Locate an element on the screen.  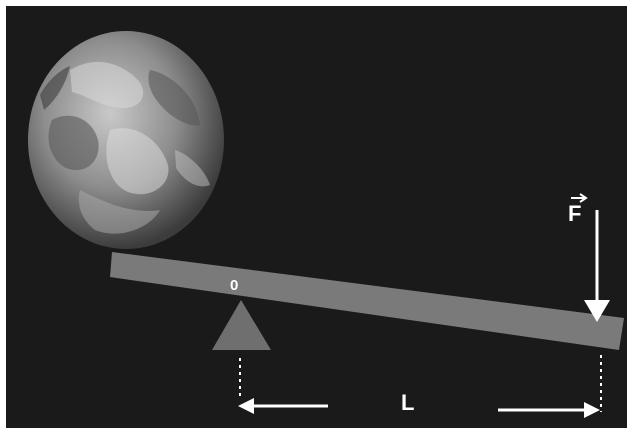
force-label-group: F is located at coordinates (578, 209).